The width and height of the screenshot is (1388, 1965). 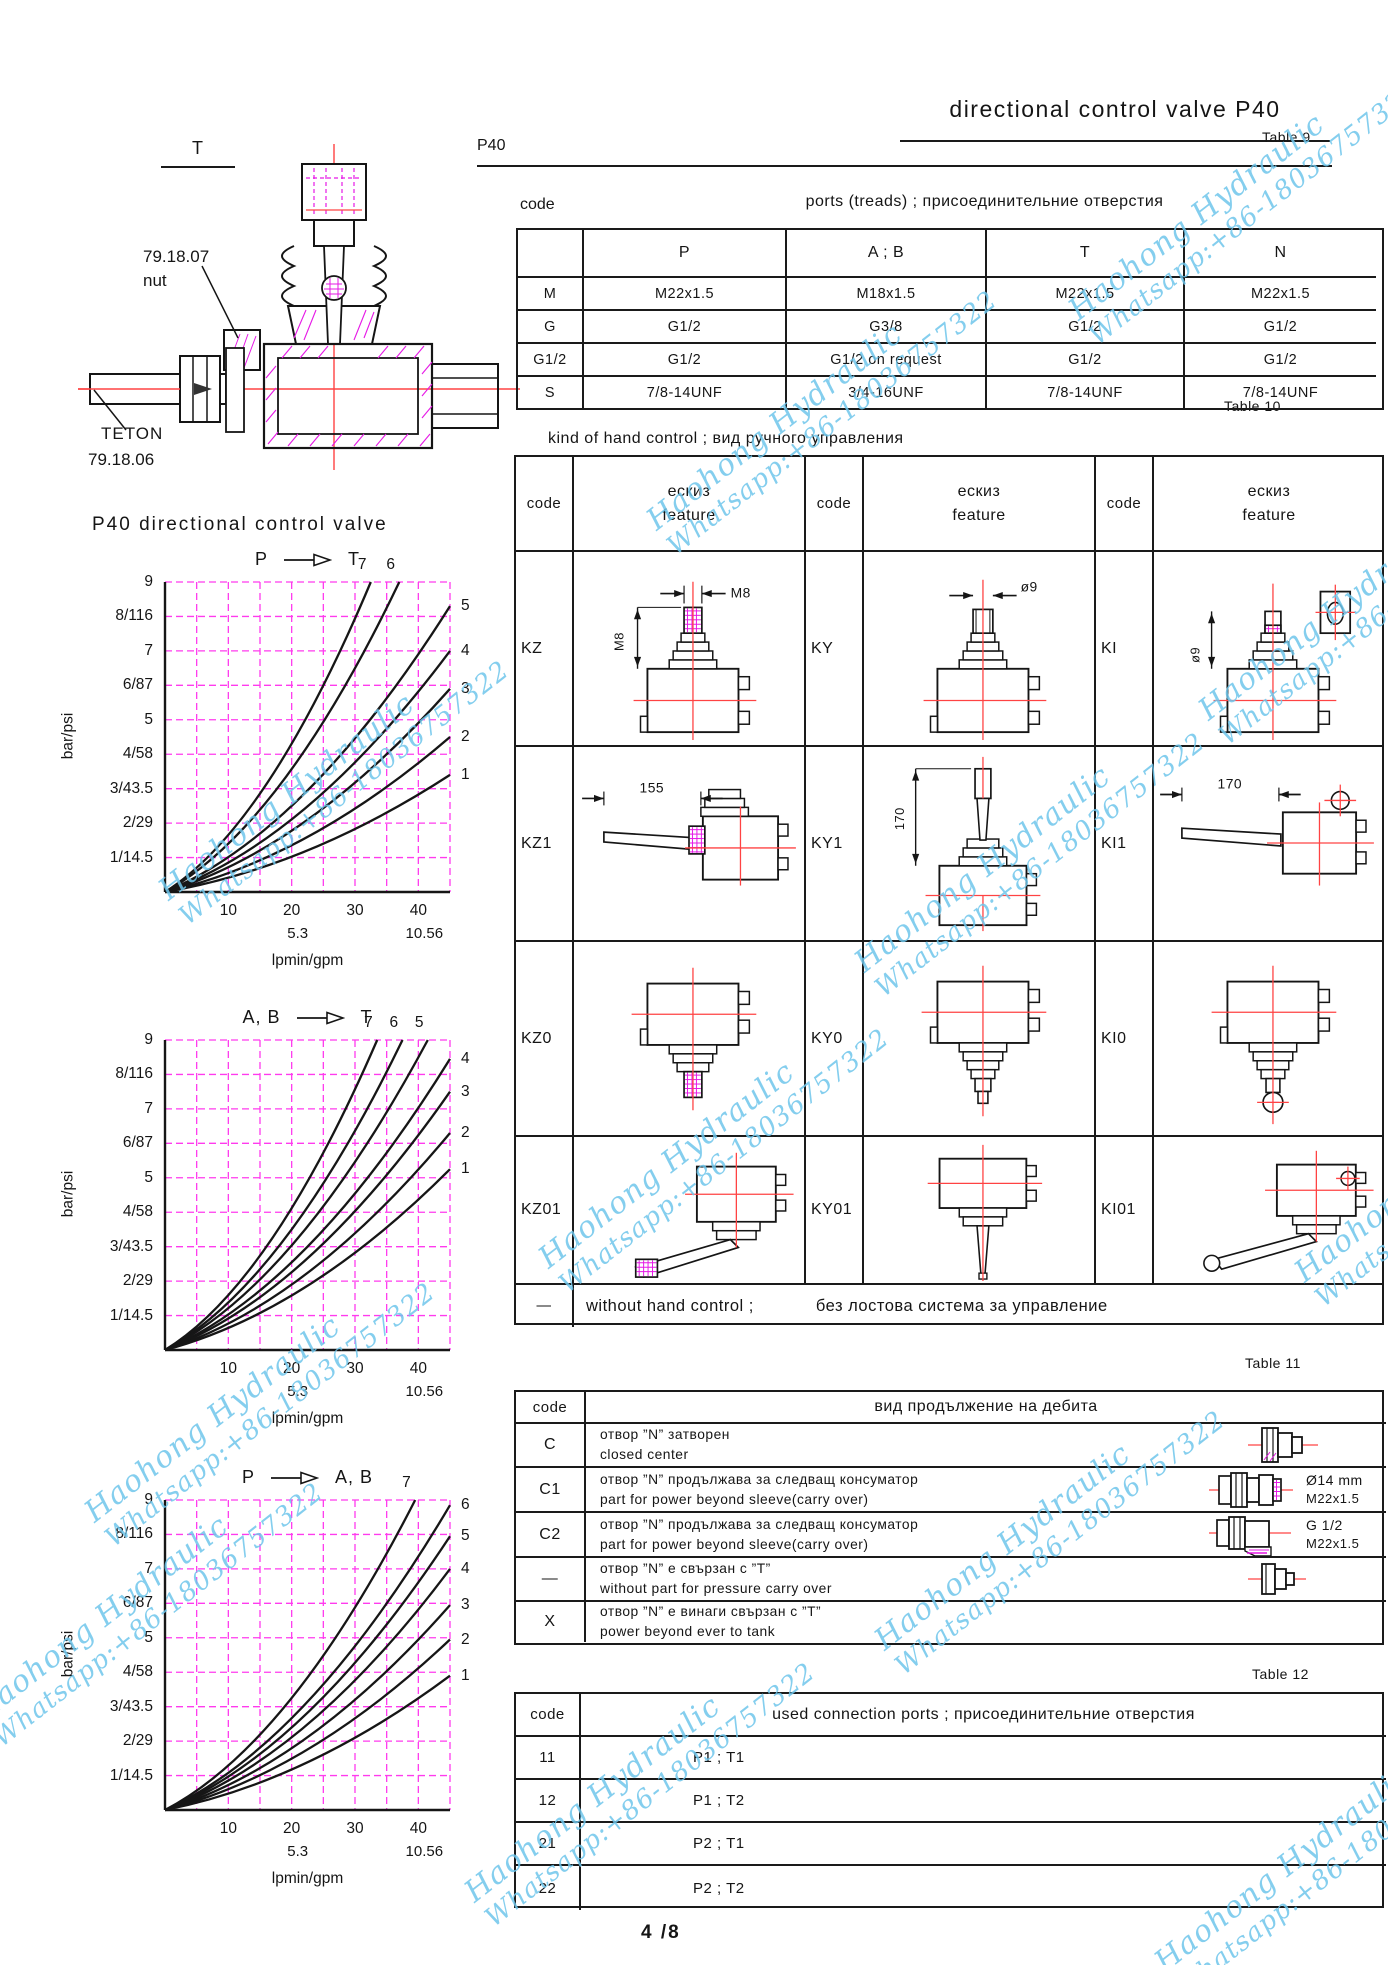 I want to click on table11-code-header: code, so click(x=551, y=1408).